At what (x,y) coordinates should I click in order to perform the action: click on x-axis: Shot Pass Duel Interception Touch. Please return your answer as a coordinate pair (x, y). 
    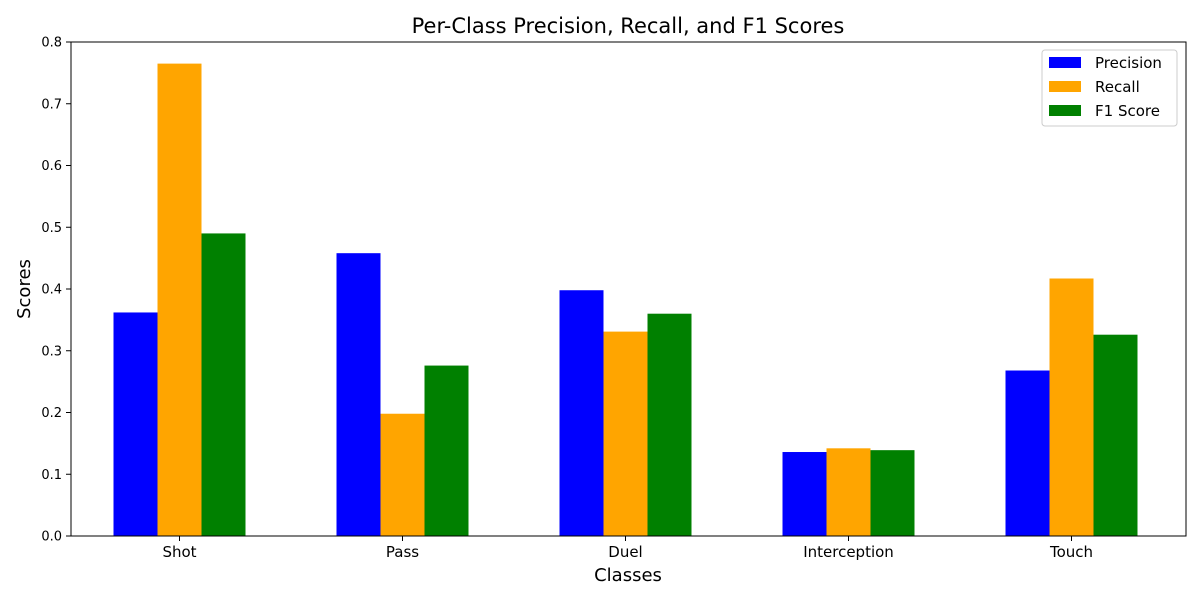
    Looking at the image, I should click on (627, 548).